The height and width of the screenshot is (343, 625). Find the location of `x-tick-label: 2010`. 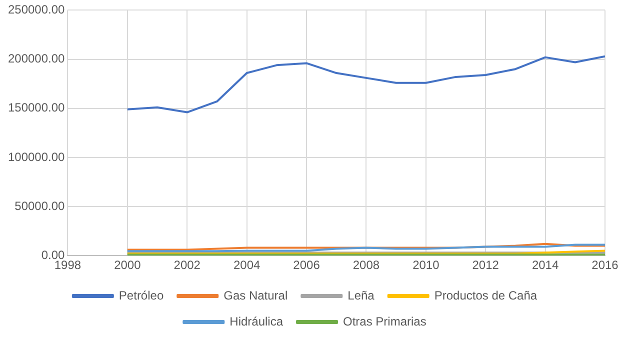

x-tick-label: 2010 is located at coordinates (426, 265).